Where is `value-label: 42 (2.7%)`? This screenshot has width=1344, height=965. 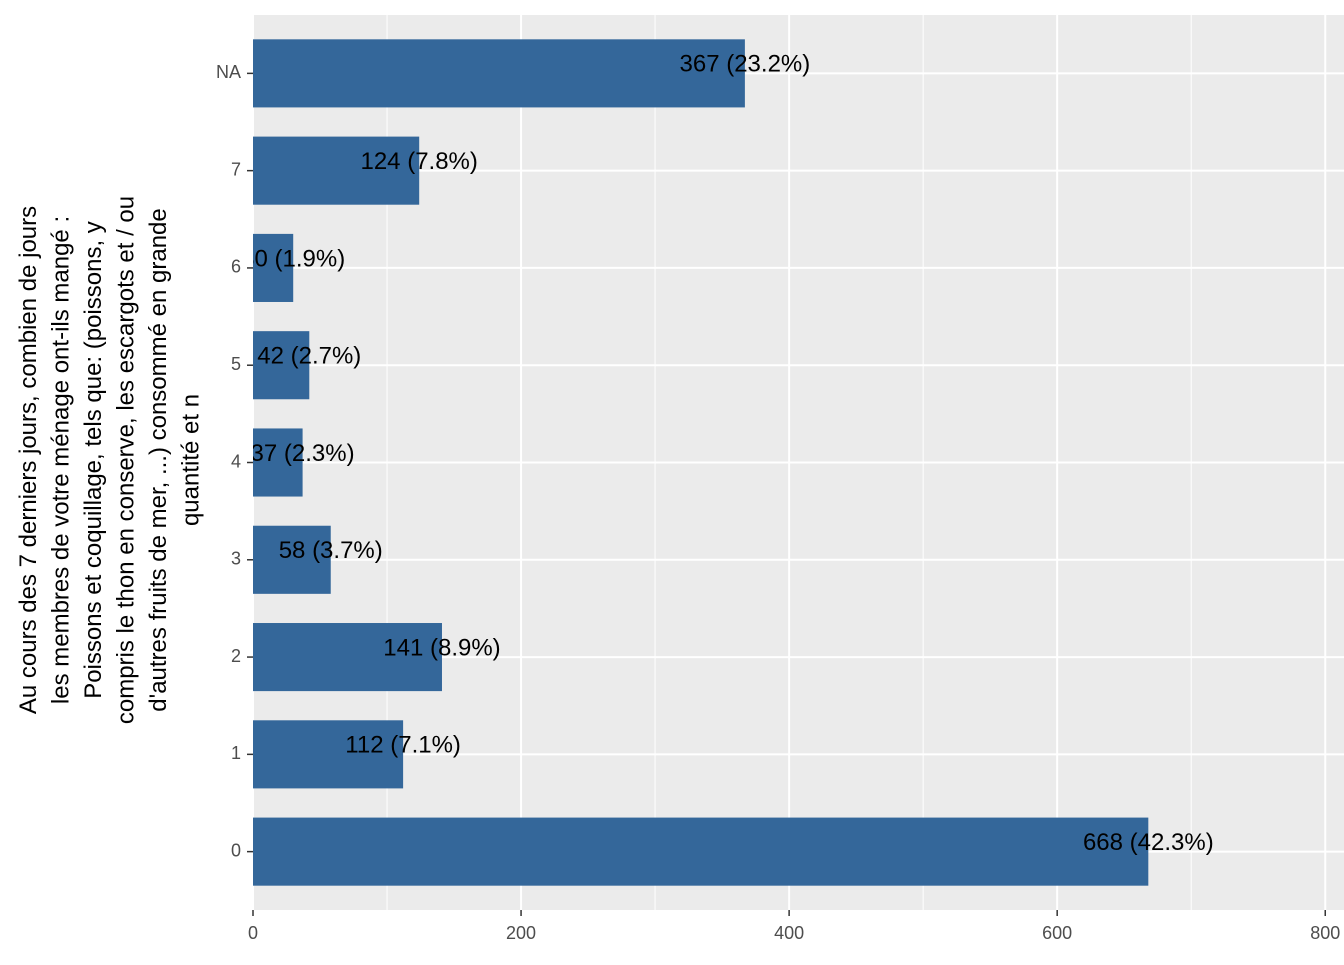
value-label: 42 (2.7%) is located at coordinates (309, 356).